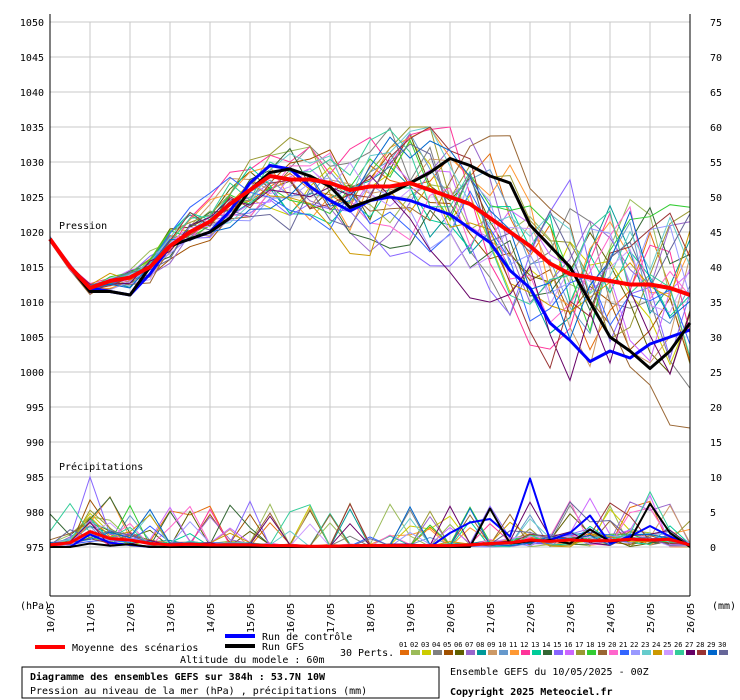 Image resolution: width=740 pixels, height=700 pixels. Describe the element at coordinates (283, 647) in the screenshot. I see `legend-gfs-label: Run GFS` at that location.